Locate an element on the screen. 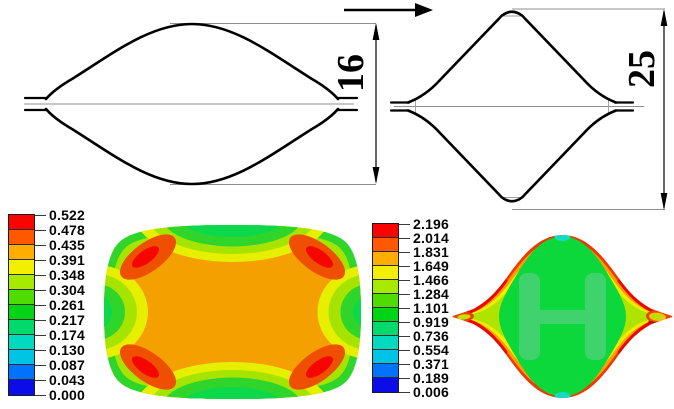 The image size is (674, 409). colorbar-label: 0.348 is located at coordinates (60, 275).